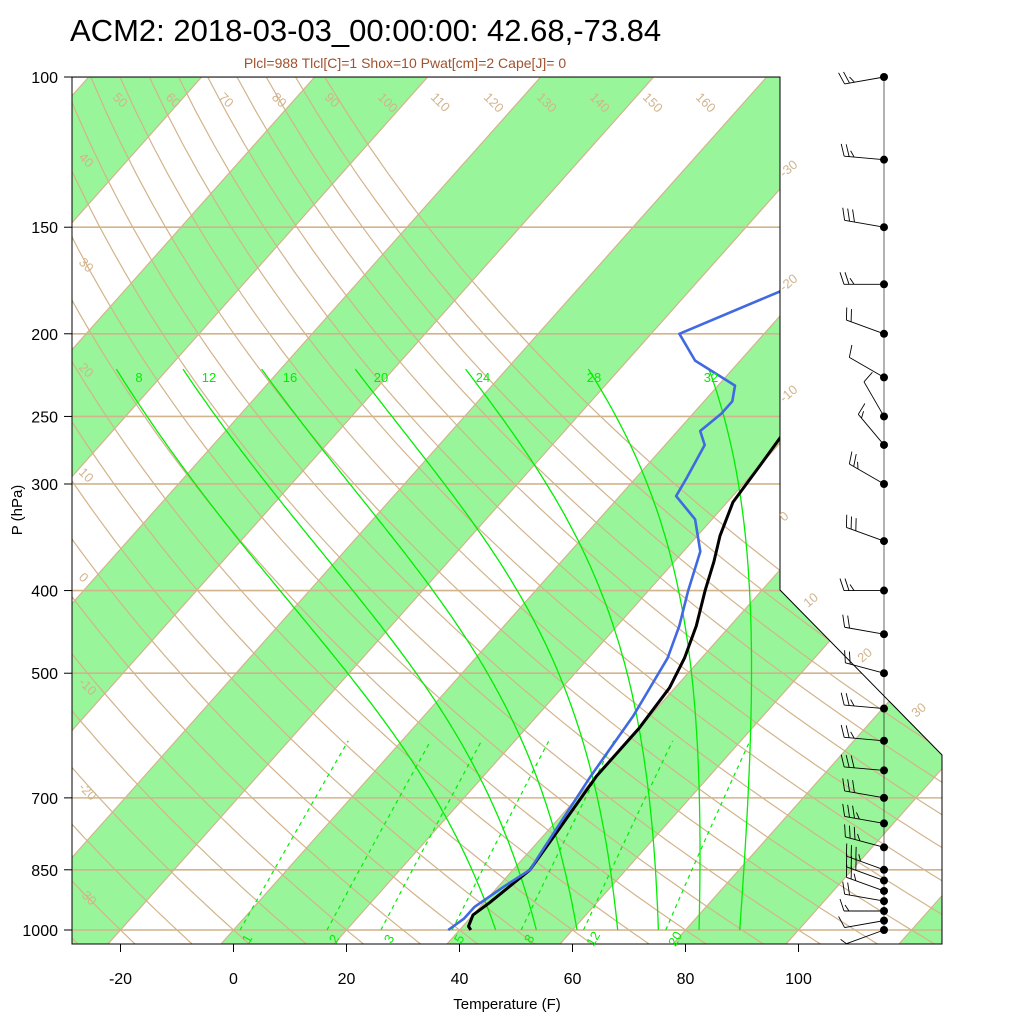 This screenshot has height=1024, width=1024. I want to click on chart-title: ACM2: 2018-03-03_00:00:00: 42.68,-73.84, so click(365, 30).